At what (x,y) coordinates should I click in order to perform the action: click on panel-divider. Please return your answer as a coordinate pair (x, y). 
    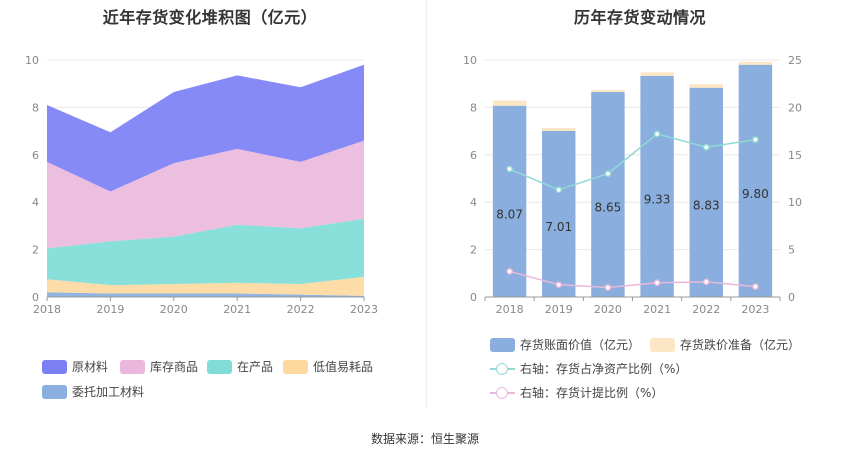
    Looking at the image, I should click on (426, 204).